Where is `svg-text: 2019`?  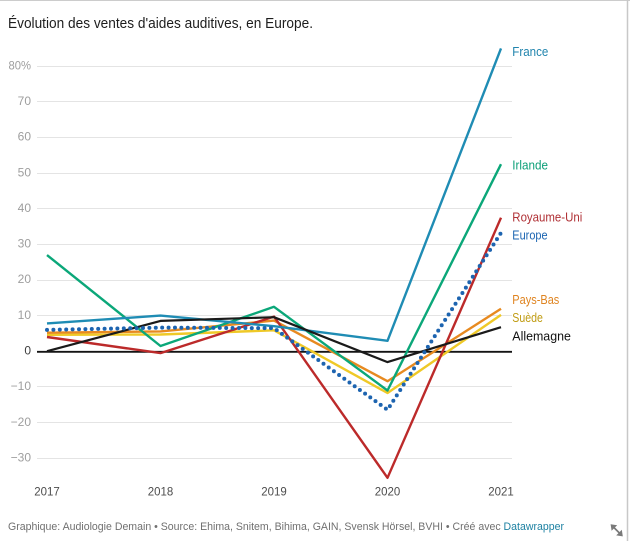 svg-text: 2019 is located at coordinates (274, 491).